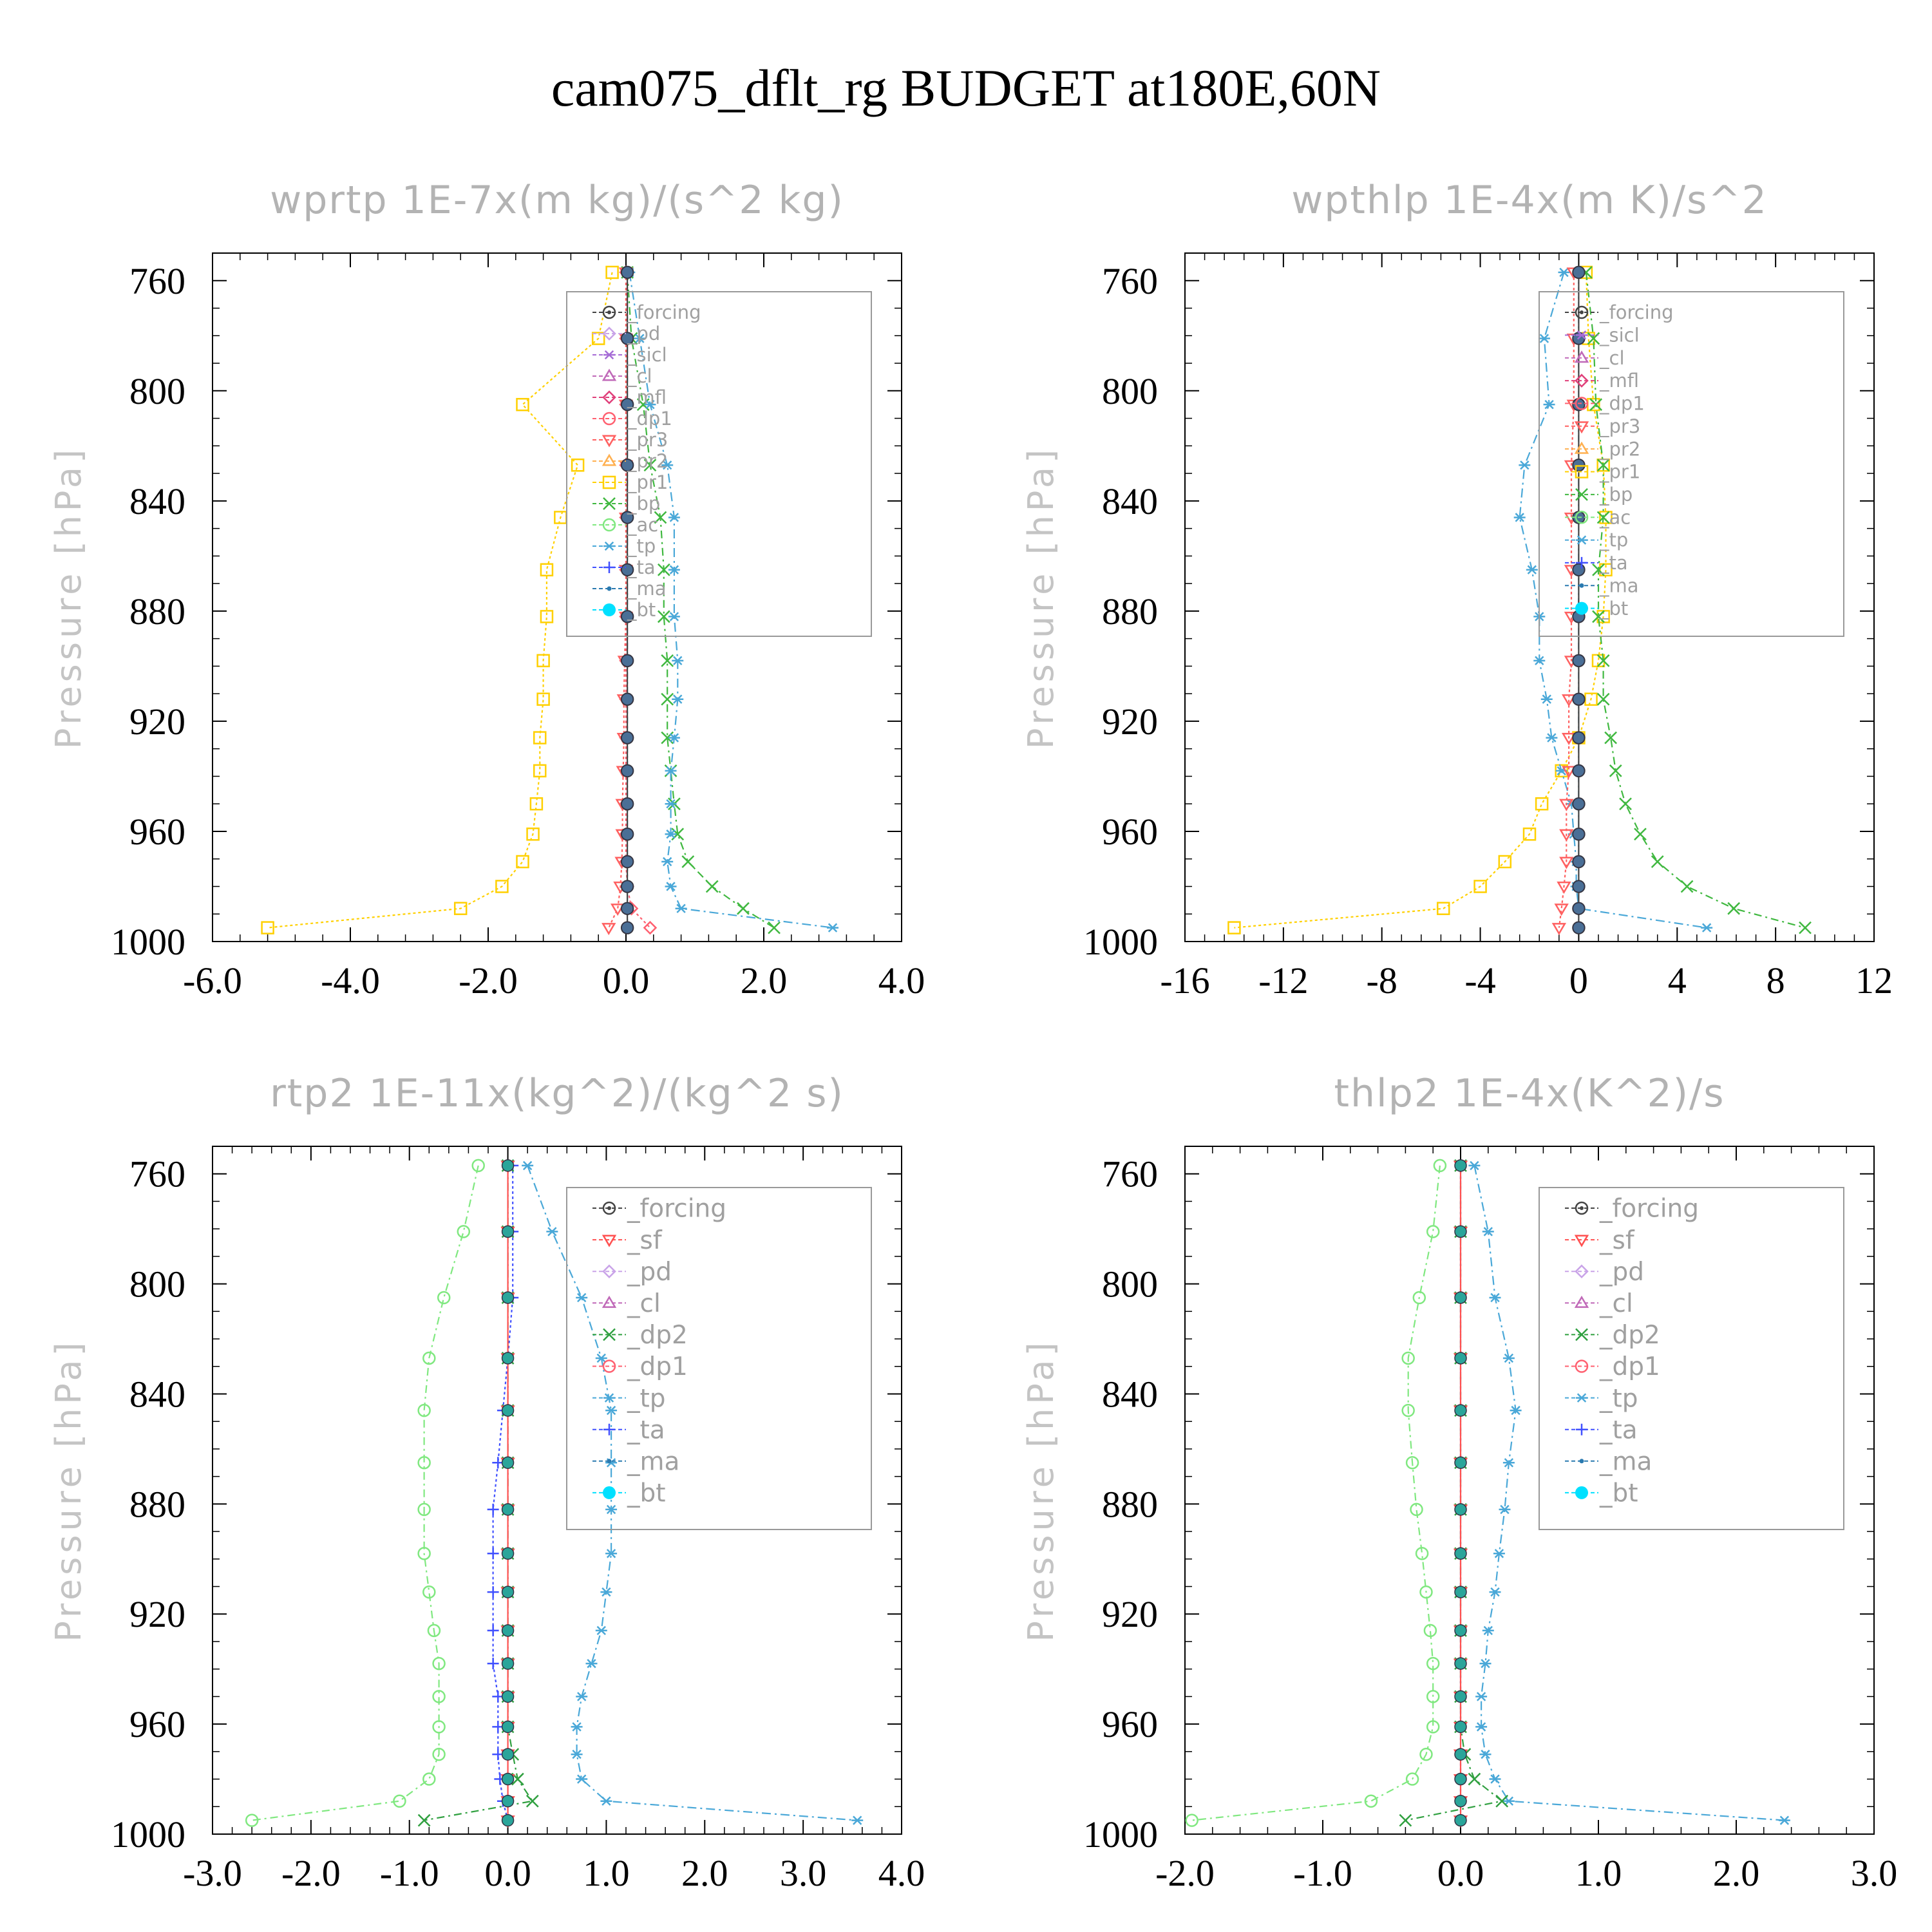 Image resolution: width=1932 pixels, height=1932 pixels. I want to click on x-tick-label: 2.0, so click(705, 1873).